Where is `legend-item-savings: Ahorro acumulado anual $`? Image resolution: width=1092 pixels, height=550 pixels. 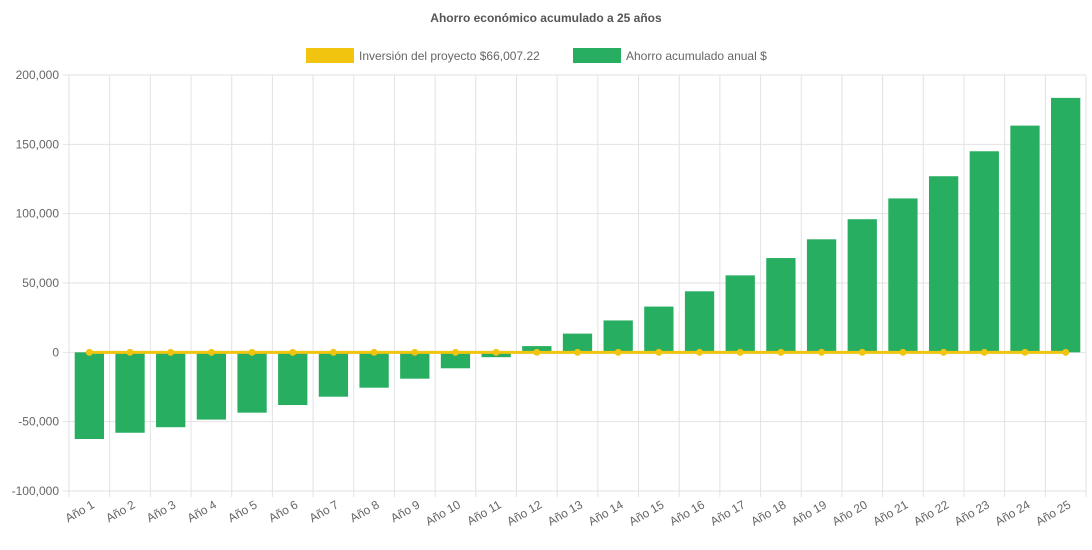
legend-item-savings: Ahorro acumulado anual $ is located at coordinates (670, 55).